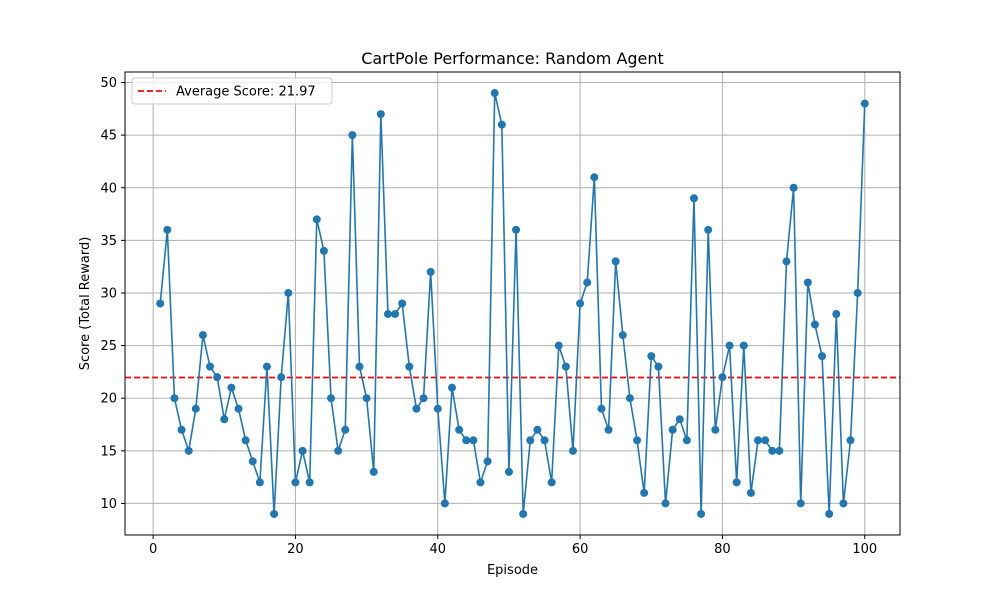  What do you see at coordinates (512, 58) in the screenshot?
I see `chart-title: CartPole Performance: Random Agent` at bounding box center [512, 58].